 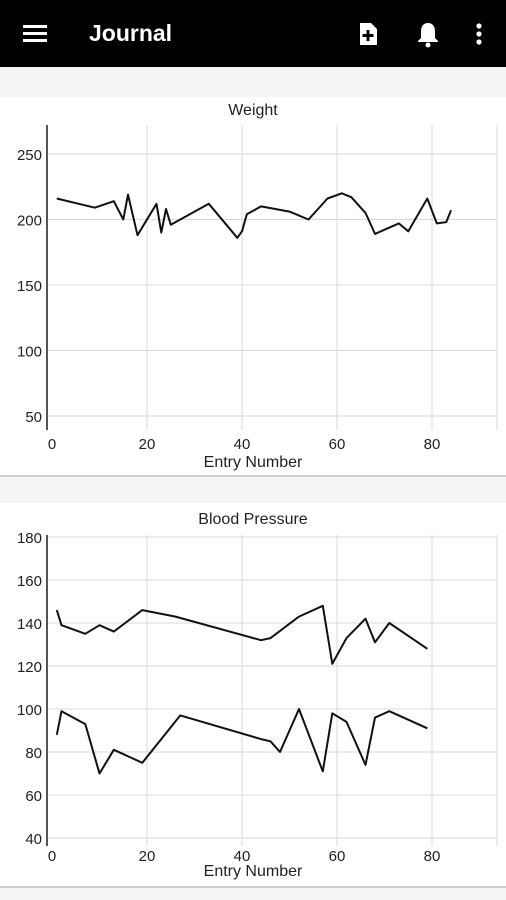 What do you see at coordinates (29, 538) in the screenshot?
I see `y-tick-label: 180` at bounding box center [29, 538].